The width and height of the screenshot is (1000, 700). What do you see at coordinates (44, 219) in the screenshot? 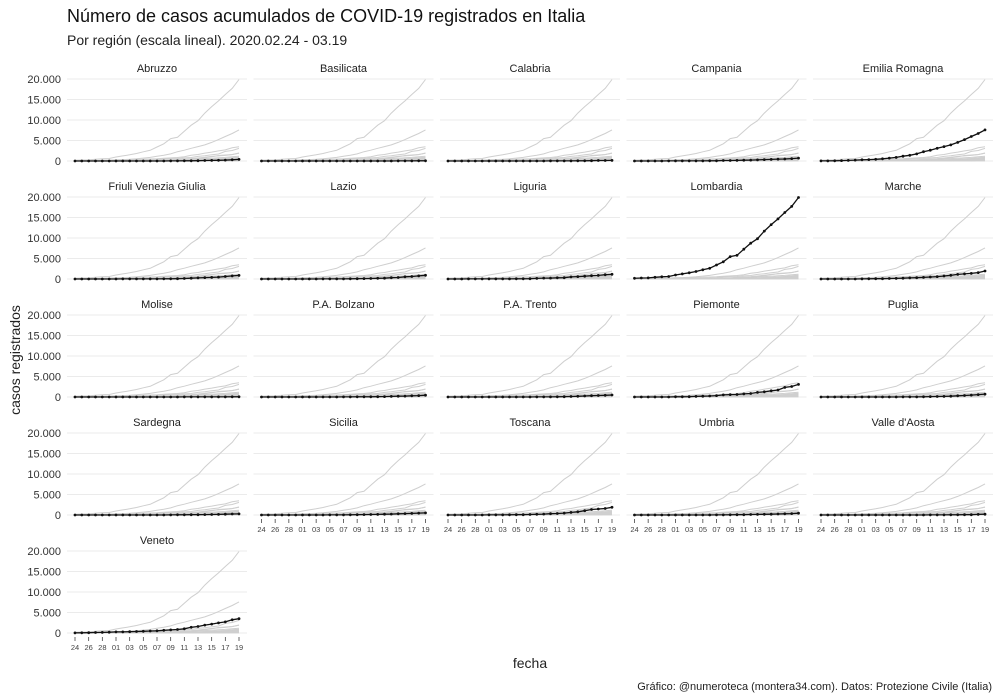
I see `y-tick-label: 15.000` at bounding box center [44, 219].